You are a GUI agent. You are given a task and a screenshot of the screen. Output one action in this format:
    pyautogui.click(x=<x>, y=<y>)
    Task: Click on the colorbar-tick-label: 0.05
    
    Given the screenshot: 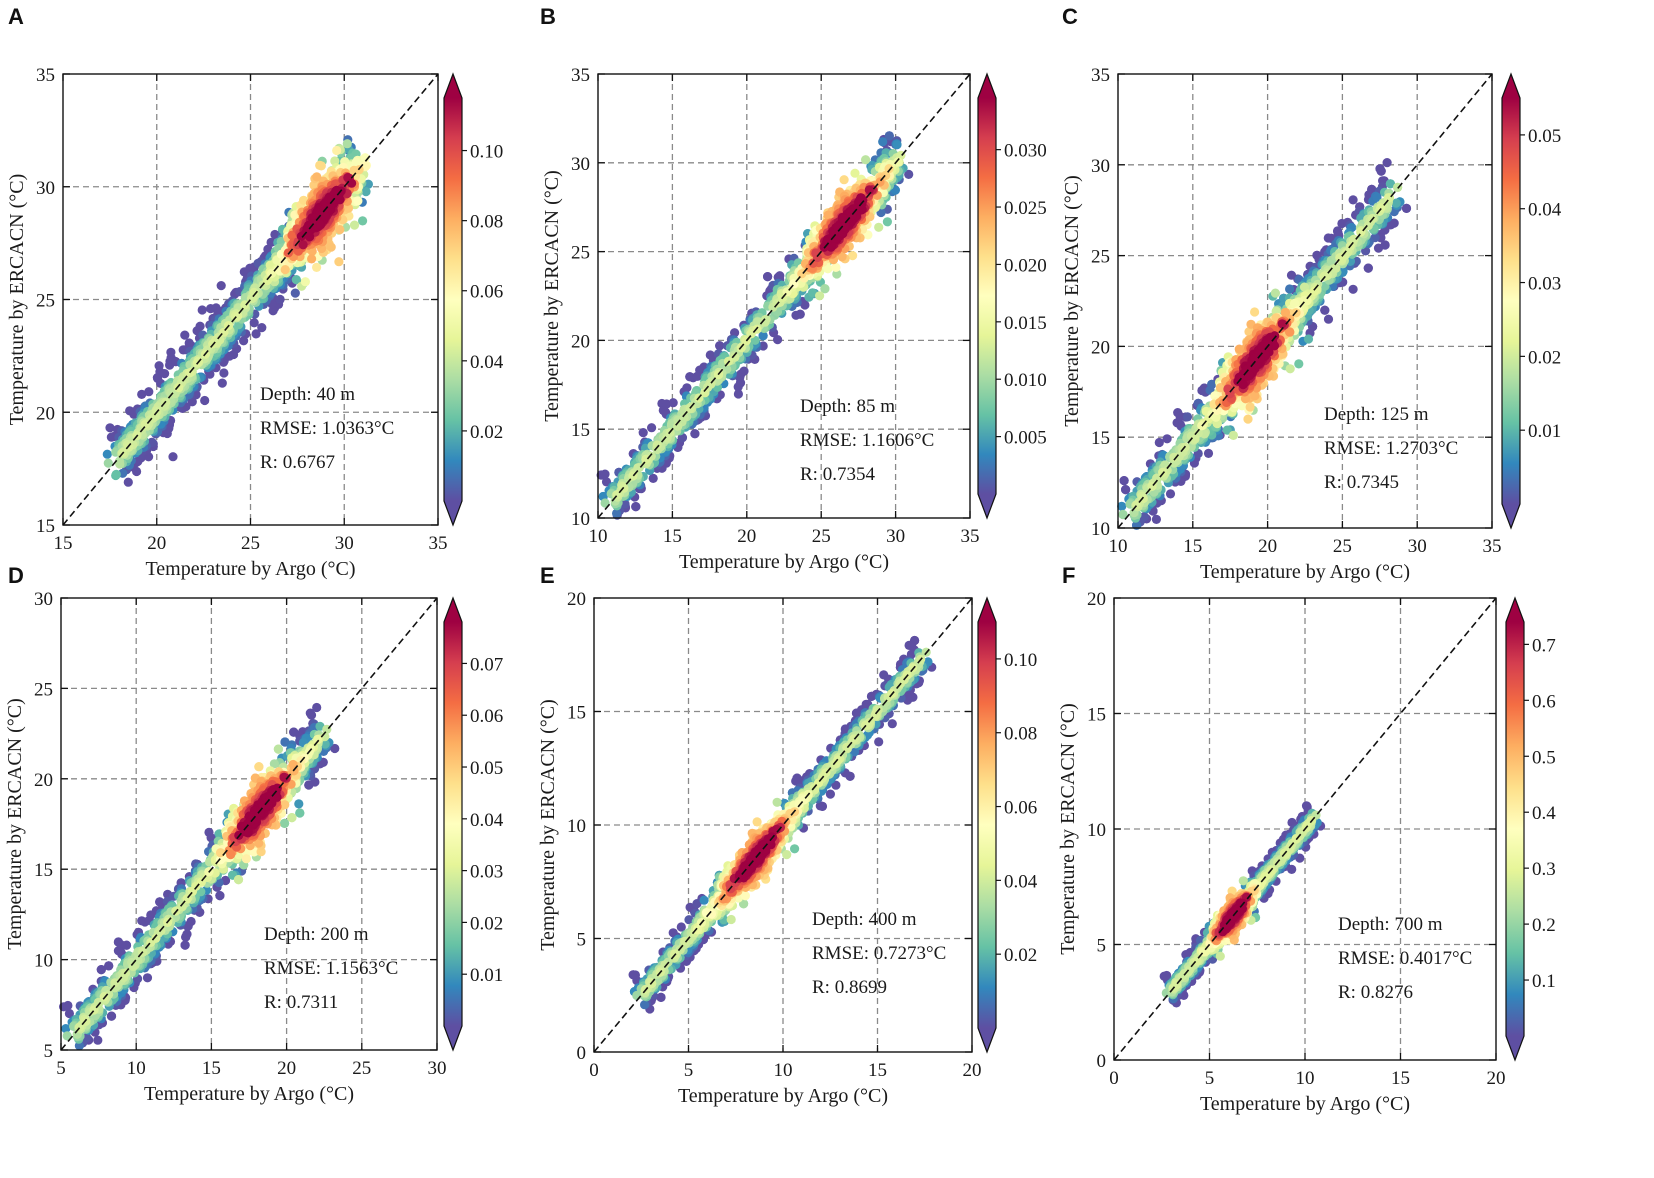 What is the action you would take?
    pyautogui.click(x=1544, y=136)
    